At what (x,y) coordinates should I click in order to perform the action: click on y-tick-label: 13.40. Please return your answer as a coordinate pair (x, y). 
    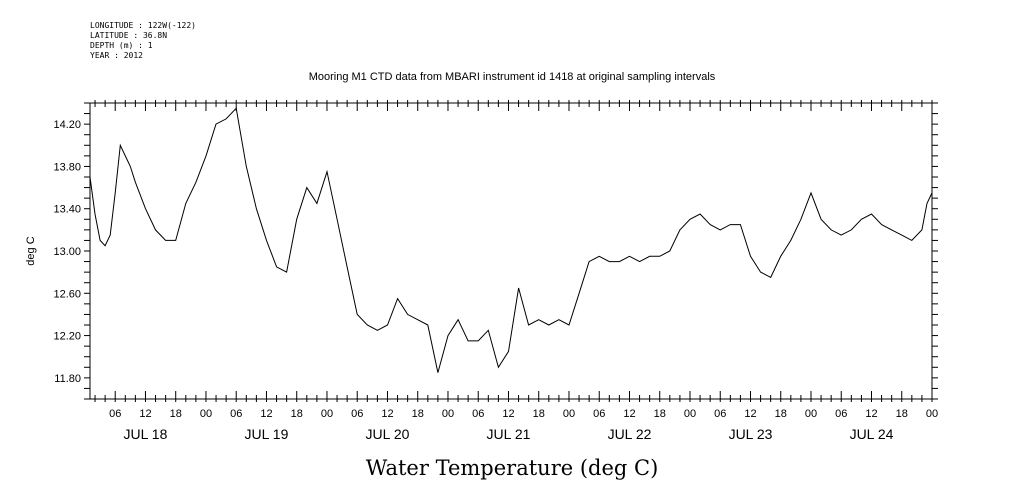
    Looking at the image, I should click on (67, 210).